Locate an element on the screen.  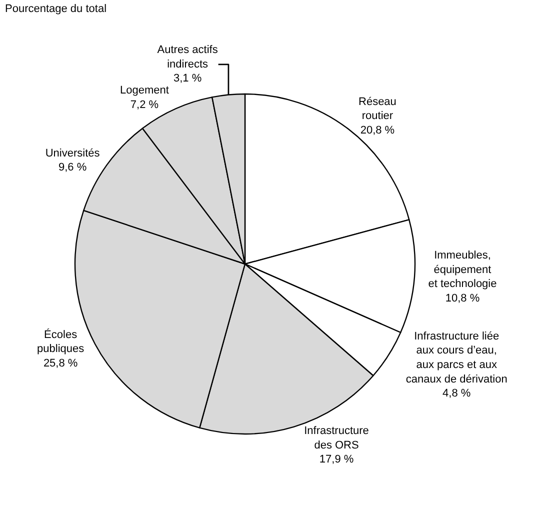
data-label: 9,6 % is located at coordinates (72, 168).